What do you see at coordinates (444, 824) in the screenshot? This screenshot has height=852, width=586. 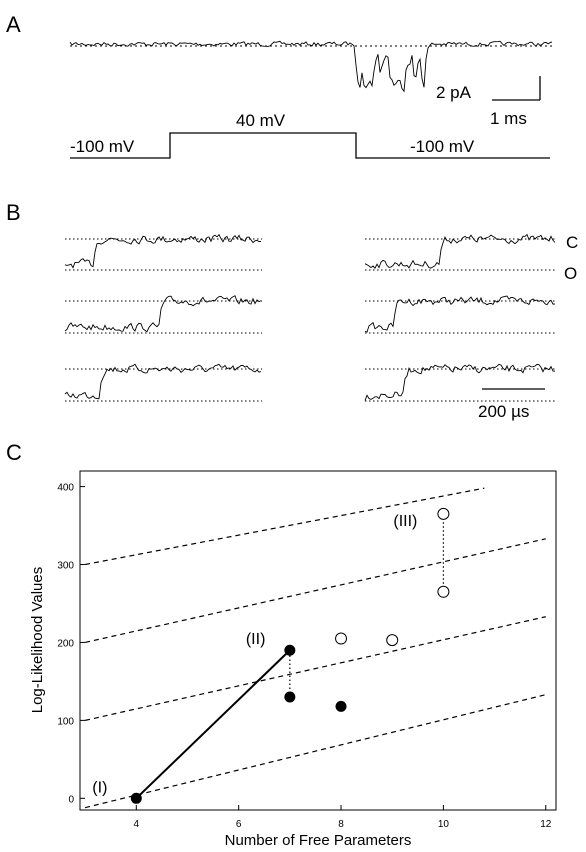 I see `x-tick-label: 10` at bounding box center [444, 824].